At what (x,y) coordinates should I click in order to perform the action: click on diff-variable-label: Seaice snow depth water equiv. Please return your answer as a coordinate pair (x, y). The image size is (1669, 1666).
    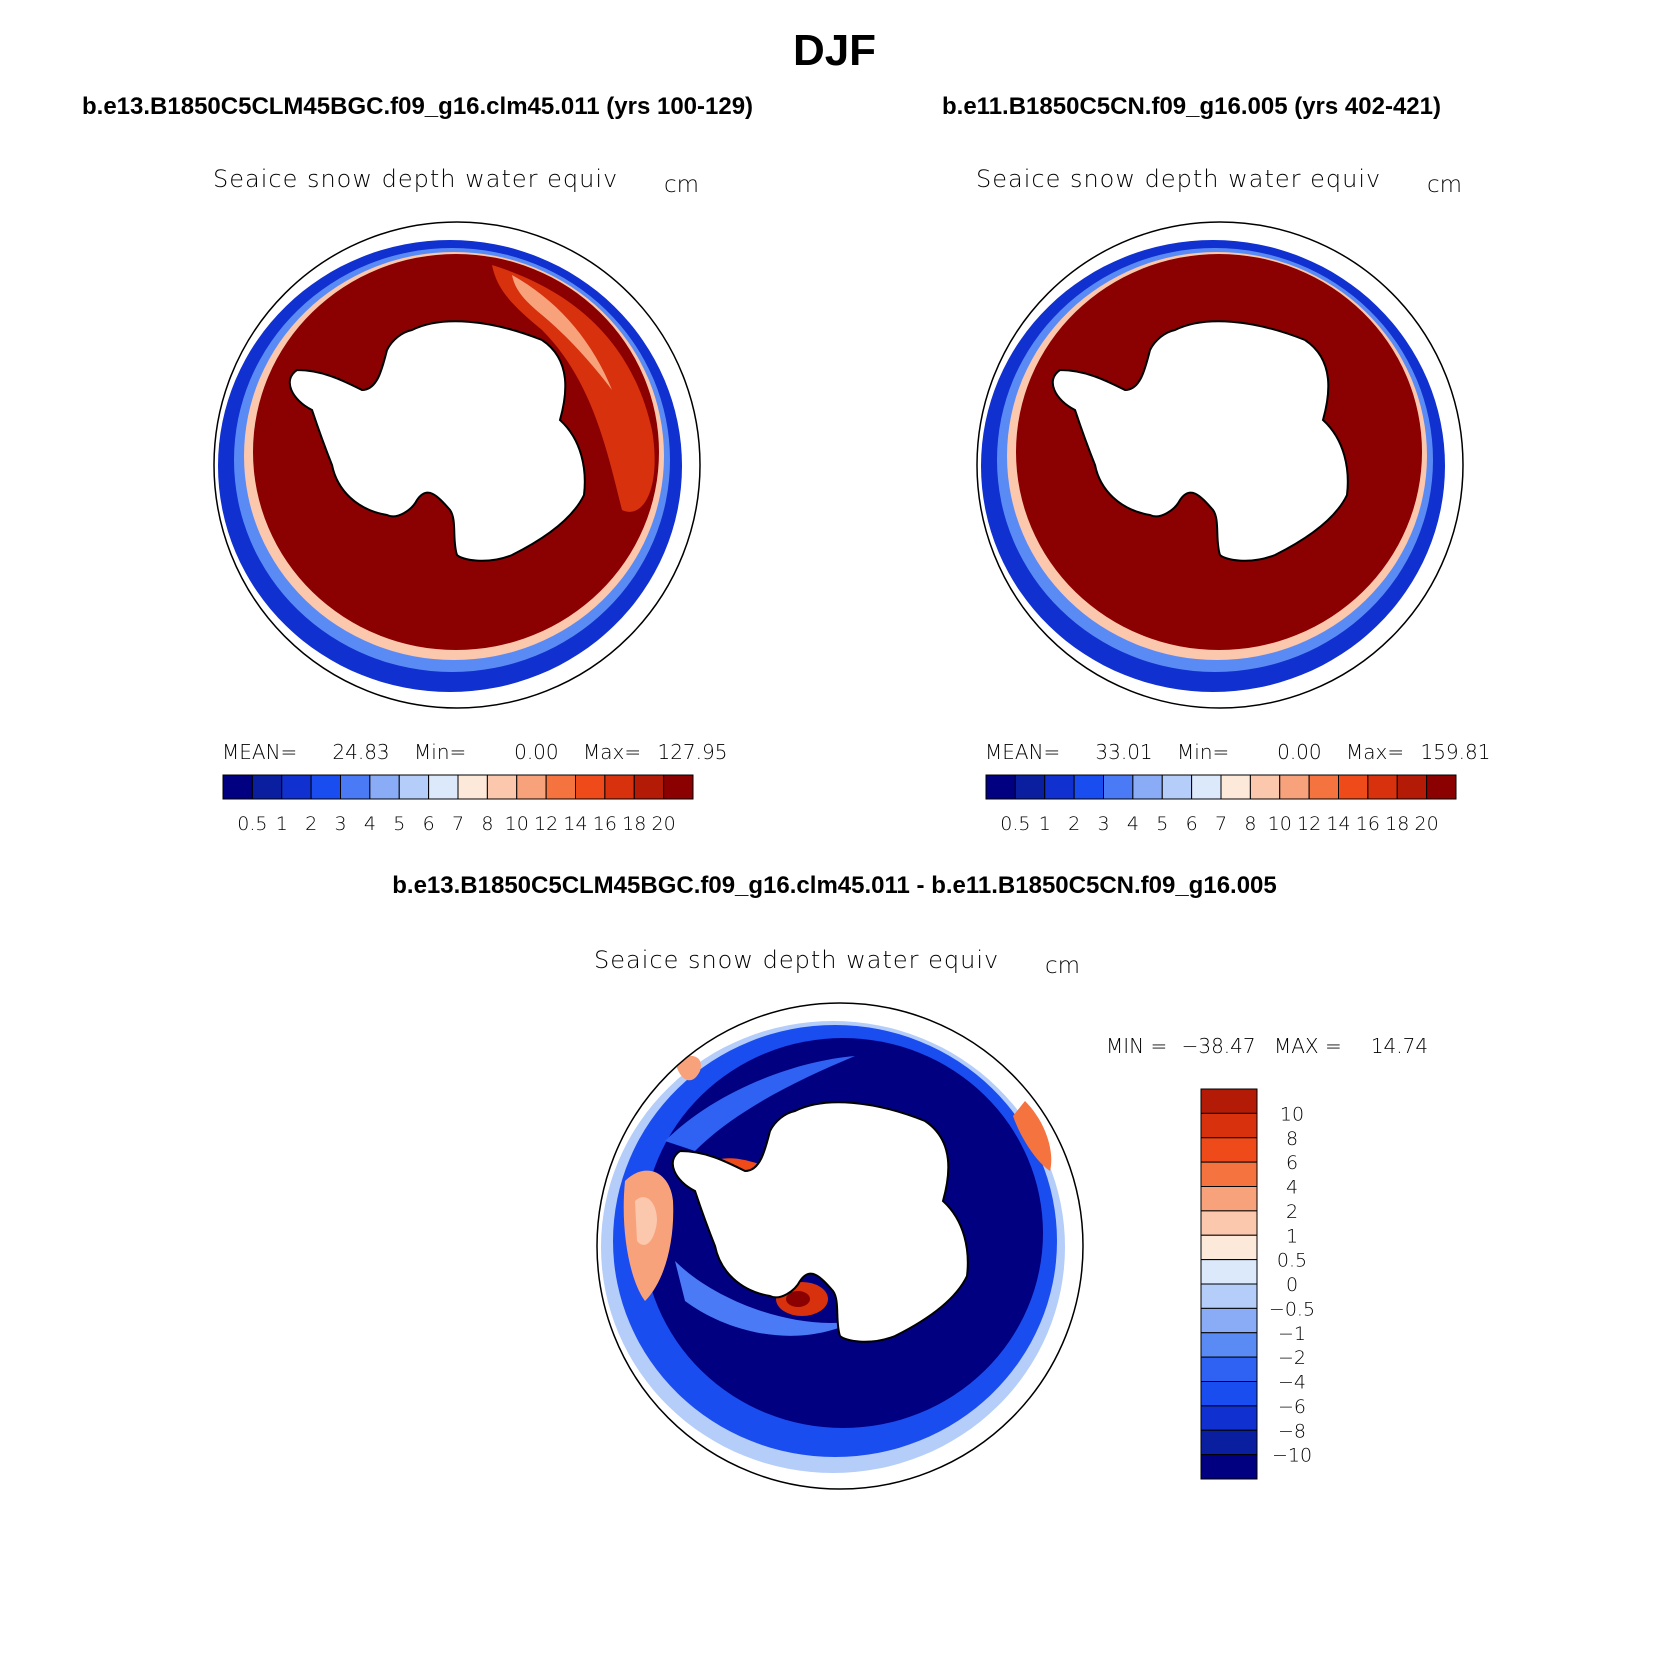
    Looking at the image, I should click on (797, 960).